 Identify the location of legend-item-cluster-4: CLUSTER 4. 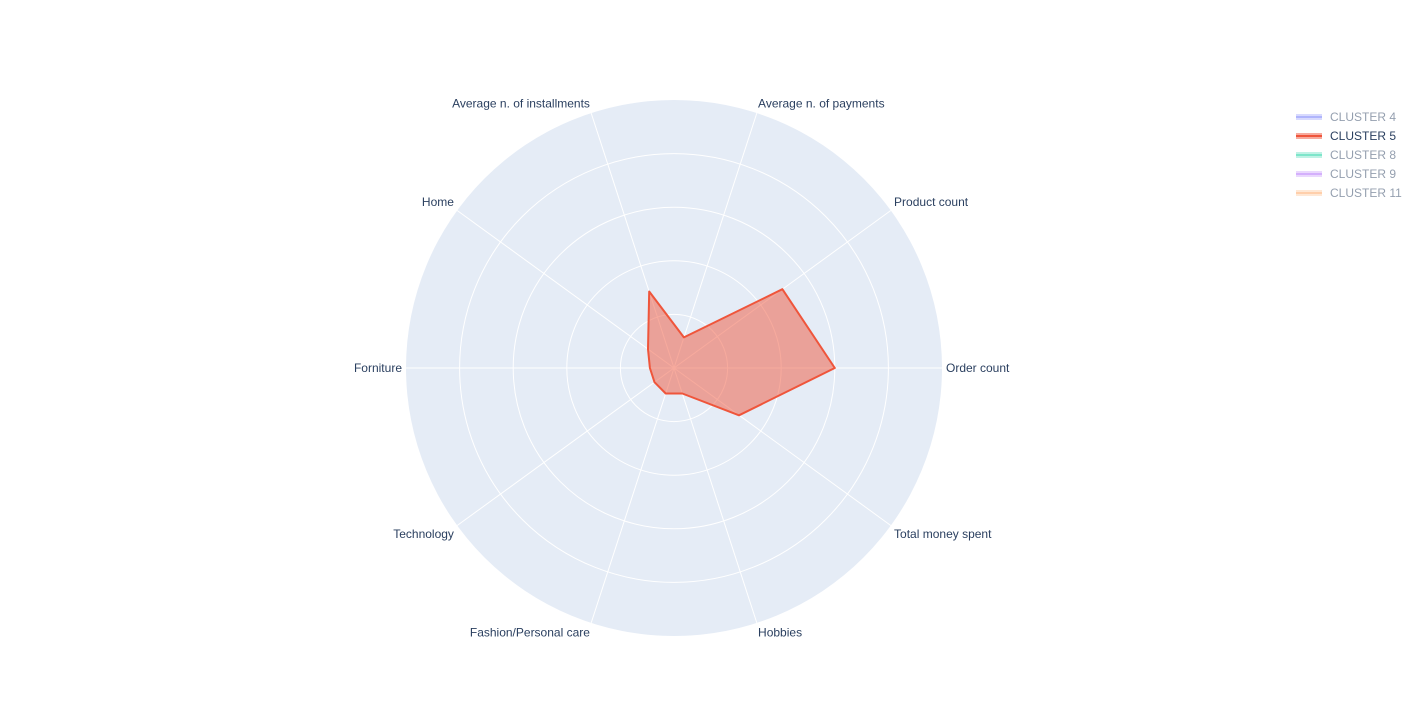
(1358, 116).